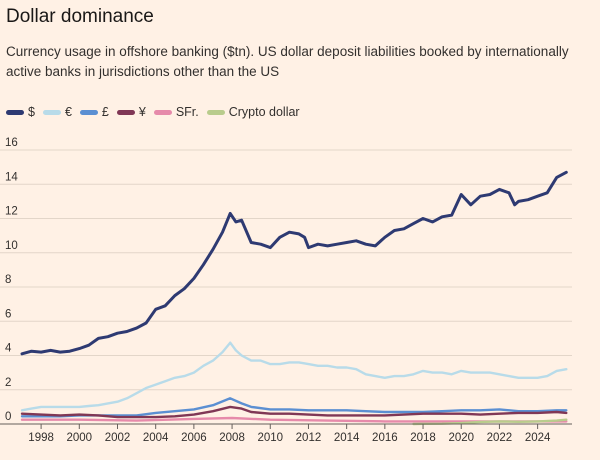 The image size is (600, 460). Describe the element at coordinates (11, 246) in the screenshot. I see `y-tick-label: 10` at that location.